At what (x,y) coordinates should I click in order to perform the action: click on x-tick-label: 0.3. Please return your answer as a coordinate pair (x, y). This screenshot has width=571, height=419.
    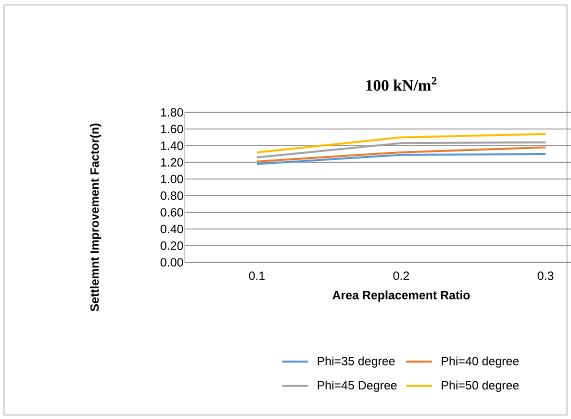
    Looking at the image, I should click on (546, 276).